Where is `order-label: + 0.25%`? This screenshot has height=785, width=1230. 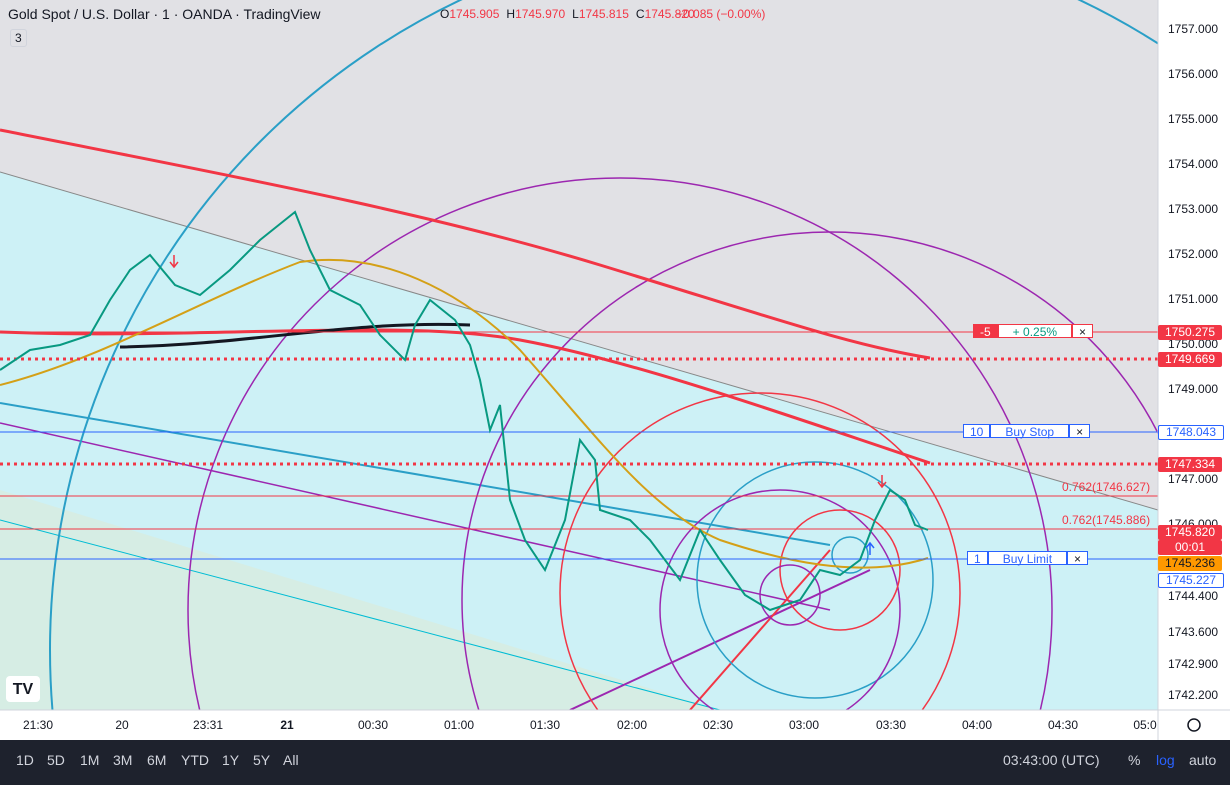 order-label: + 0.25% is located at coordinates (1035, 331).